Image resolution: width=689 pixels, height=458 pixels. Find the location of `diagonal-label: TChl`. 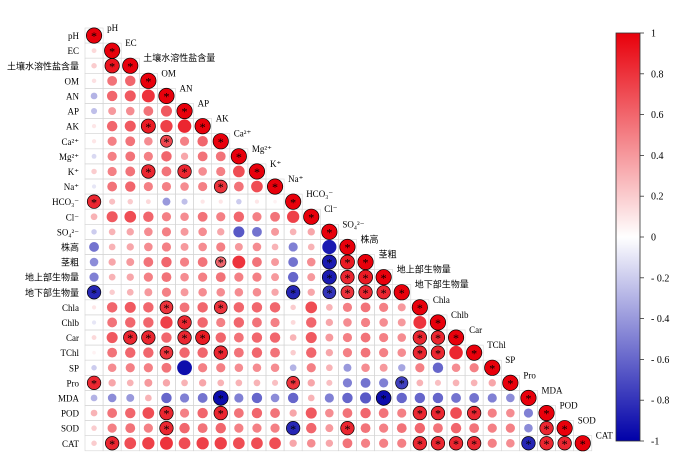

diagonal-label: TChl is located at coordinates (496, 345).